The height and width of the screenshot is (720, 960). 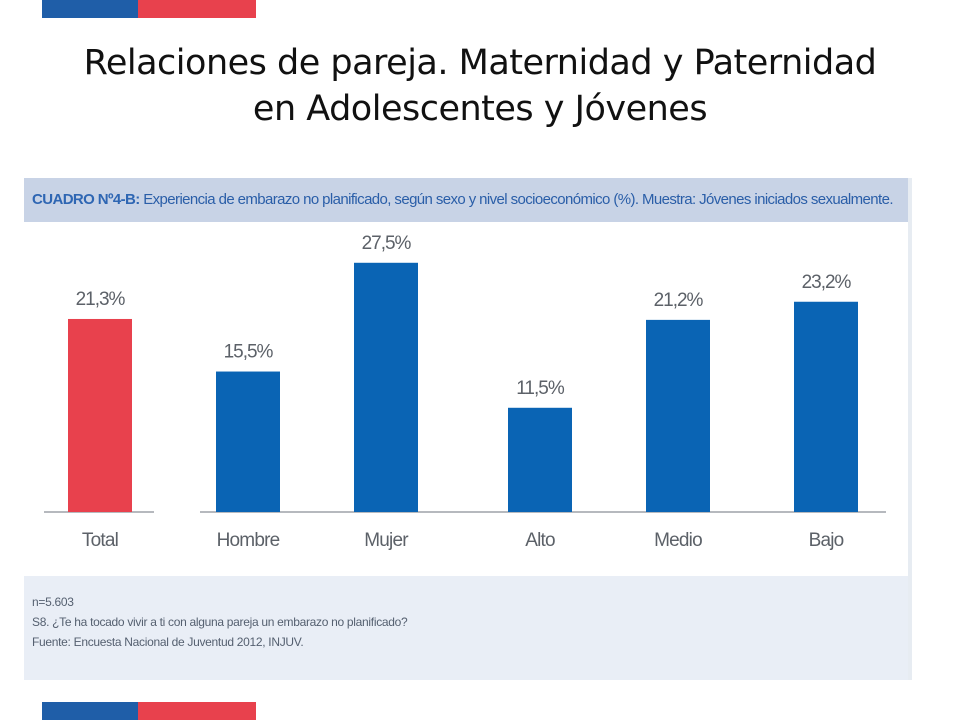 I want to click on category-label-medio: Medio, so click(x=678, y=540).